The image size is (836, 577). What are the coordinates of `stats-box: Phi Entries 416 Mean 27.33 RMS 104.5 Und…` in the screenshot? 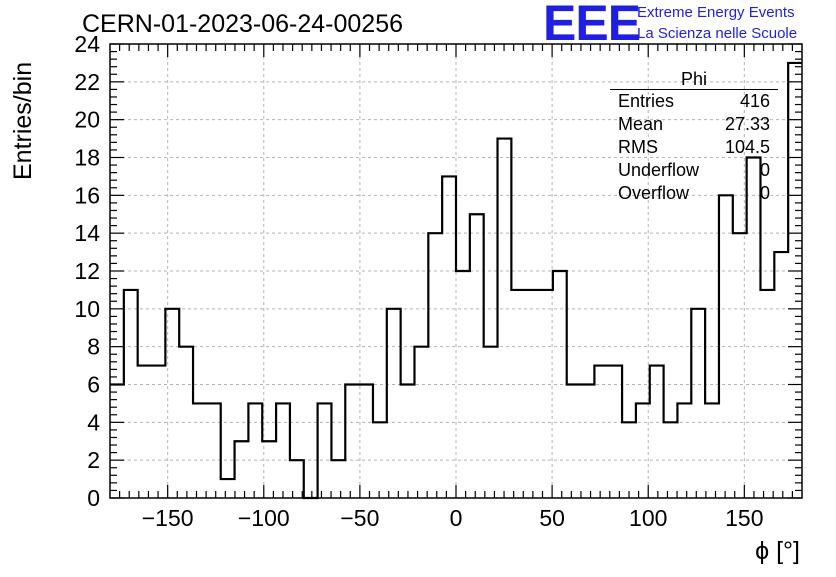 It's located at (694, 137).